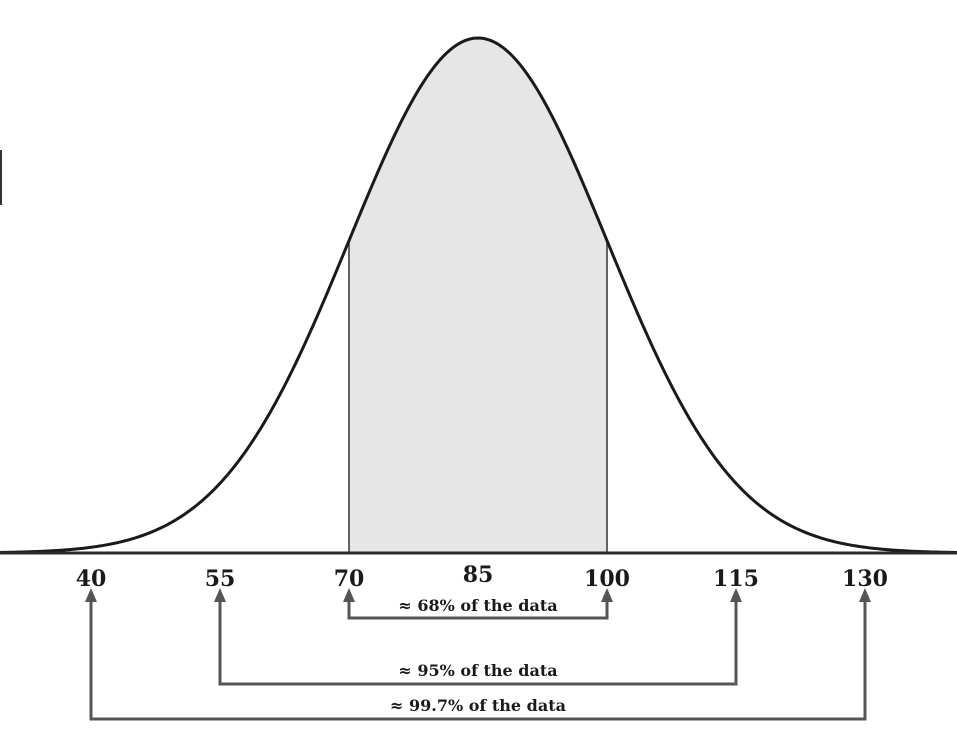 The height and width of the screenshot is (752, 957). What do you see at coordinates (477, 670) in the screenshot?
I see `interval-label-2: ≈ 95% of the data` at bounding box center [477, 670].